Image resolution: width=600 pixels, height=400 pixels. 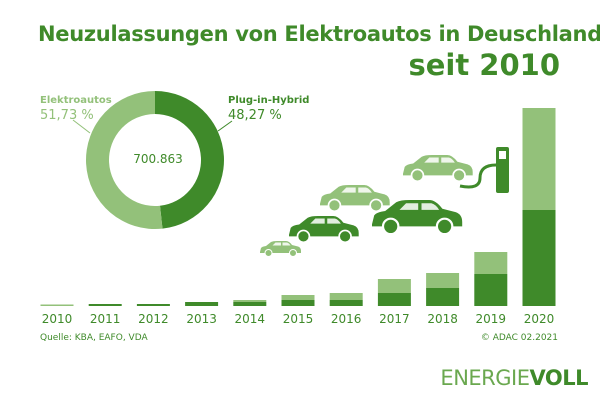 I want to click on car-icon-small, so click(x=280, y=249).